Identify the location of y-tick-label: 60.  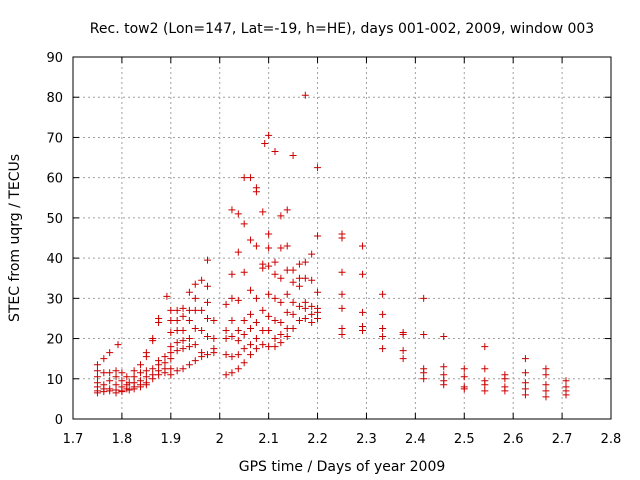
(54, 179).